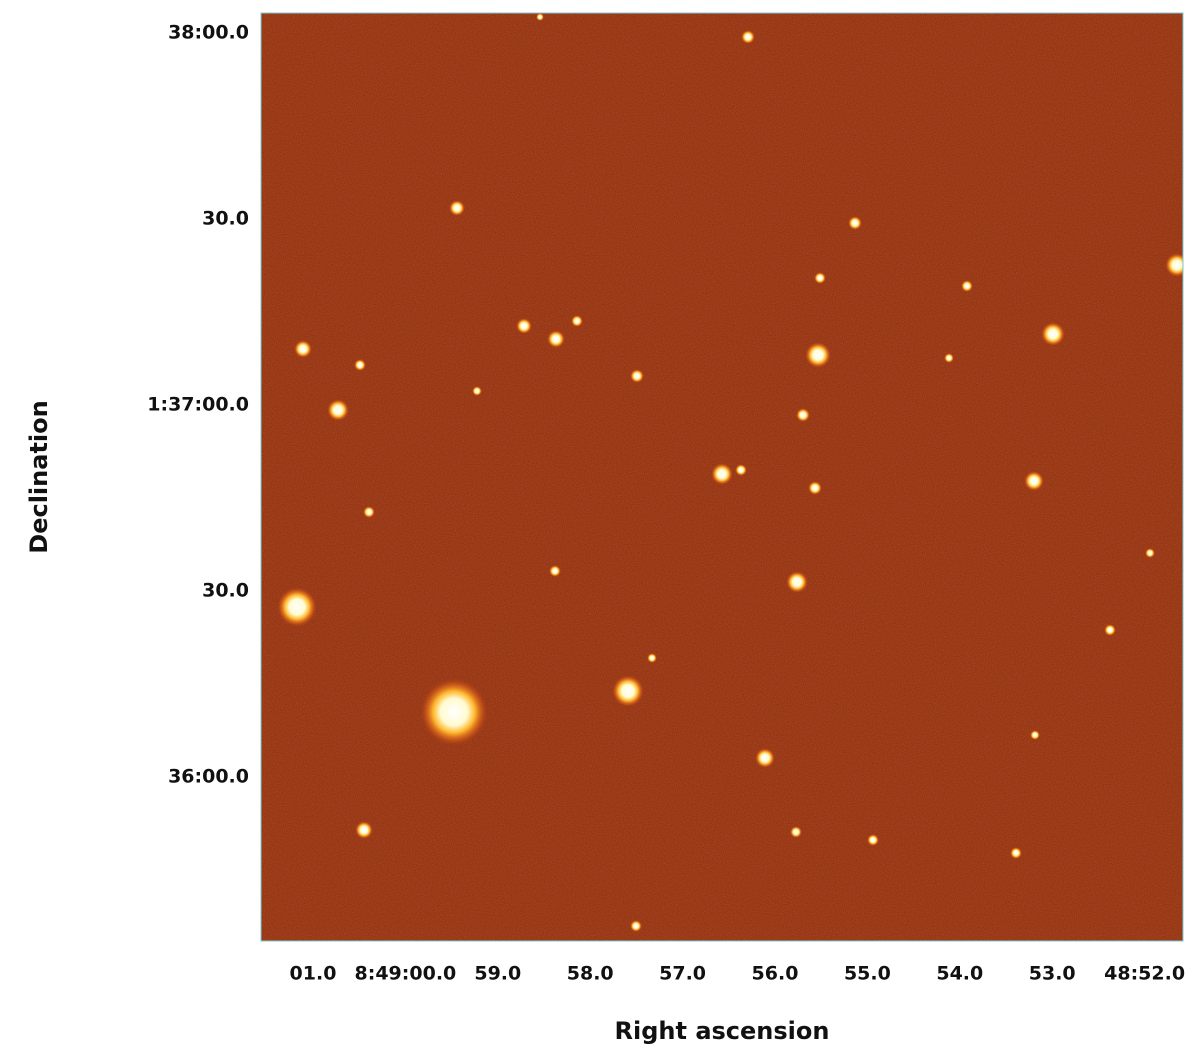 The height and width of the screenshot is (1061, 1200). I want to click on x-tick-label: 48:52.0, so click(1144, 974).